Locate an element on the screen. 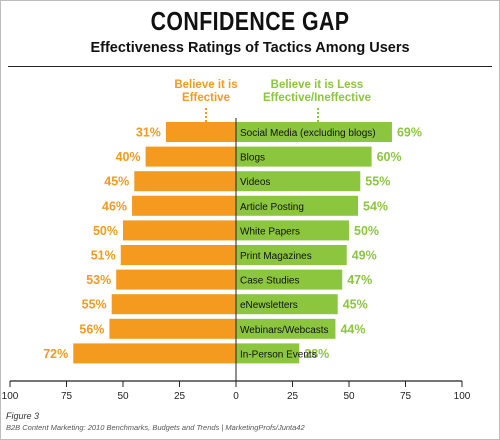  figure-label: Figure 3 is located at coordinates (23, 416).